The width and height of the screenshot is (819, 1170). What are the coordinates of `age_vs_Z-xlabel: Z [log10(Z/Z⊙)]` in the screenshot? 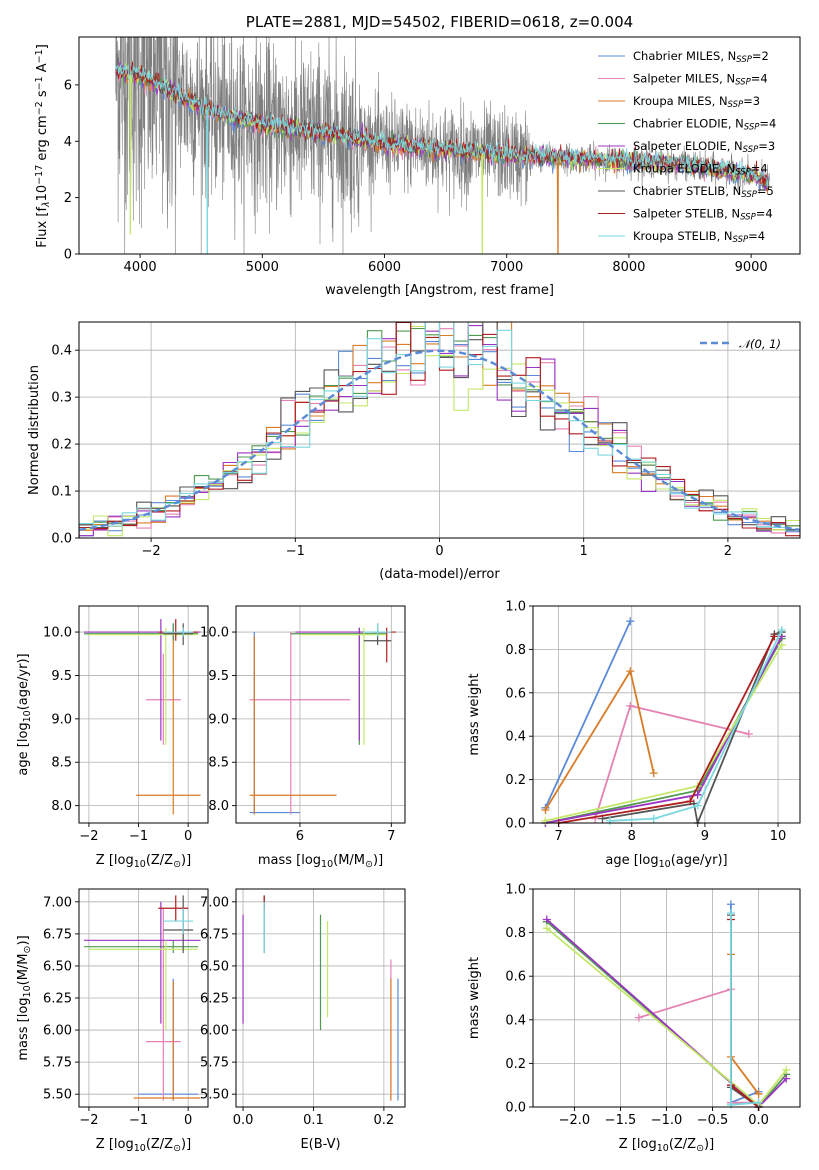 It's located at (143, 861).